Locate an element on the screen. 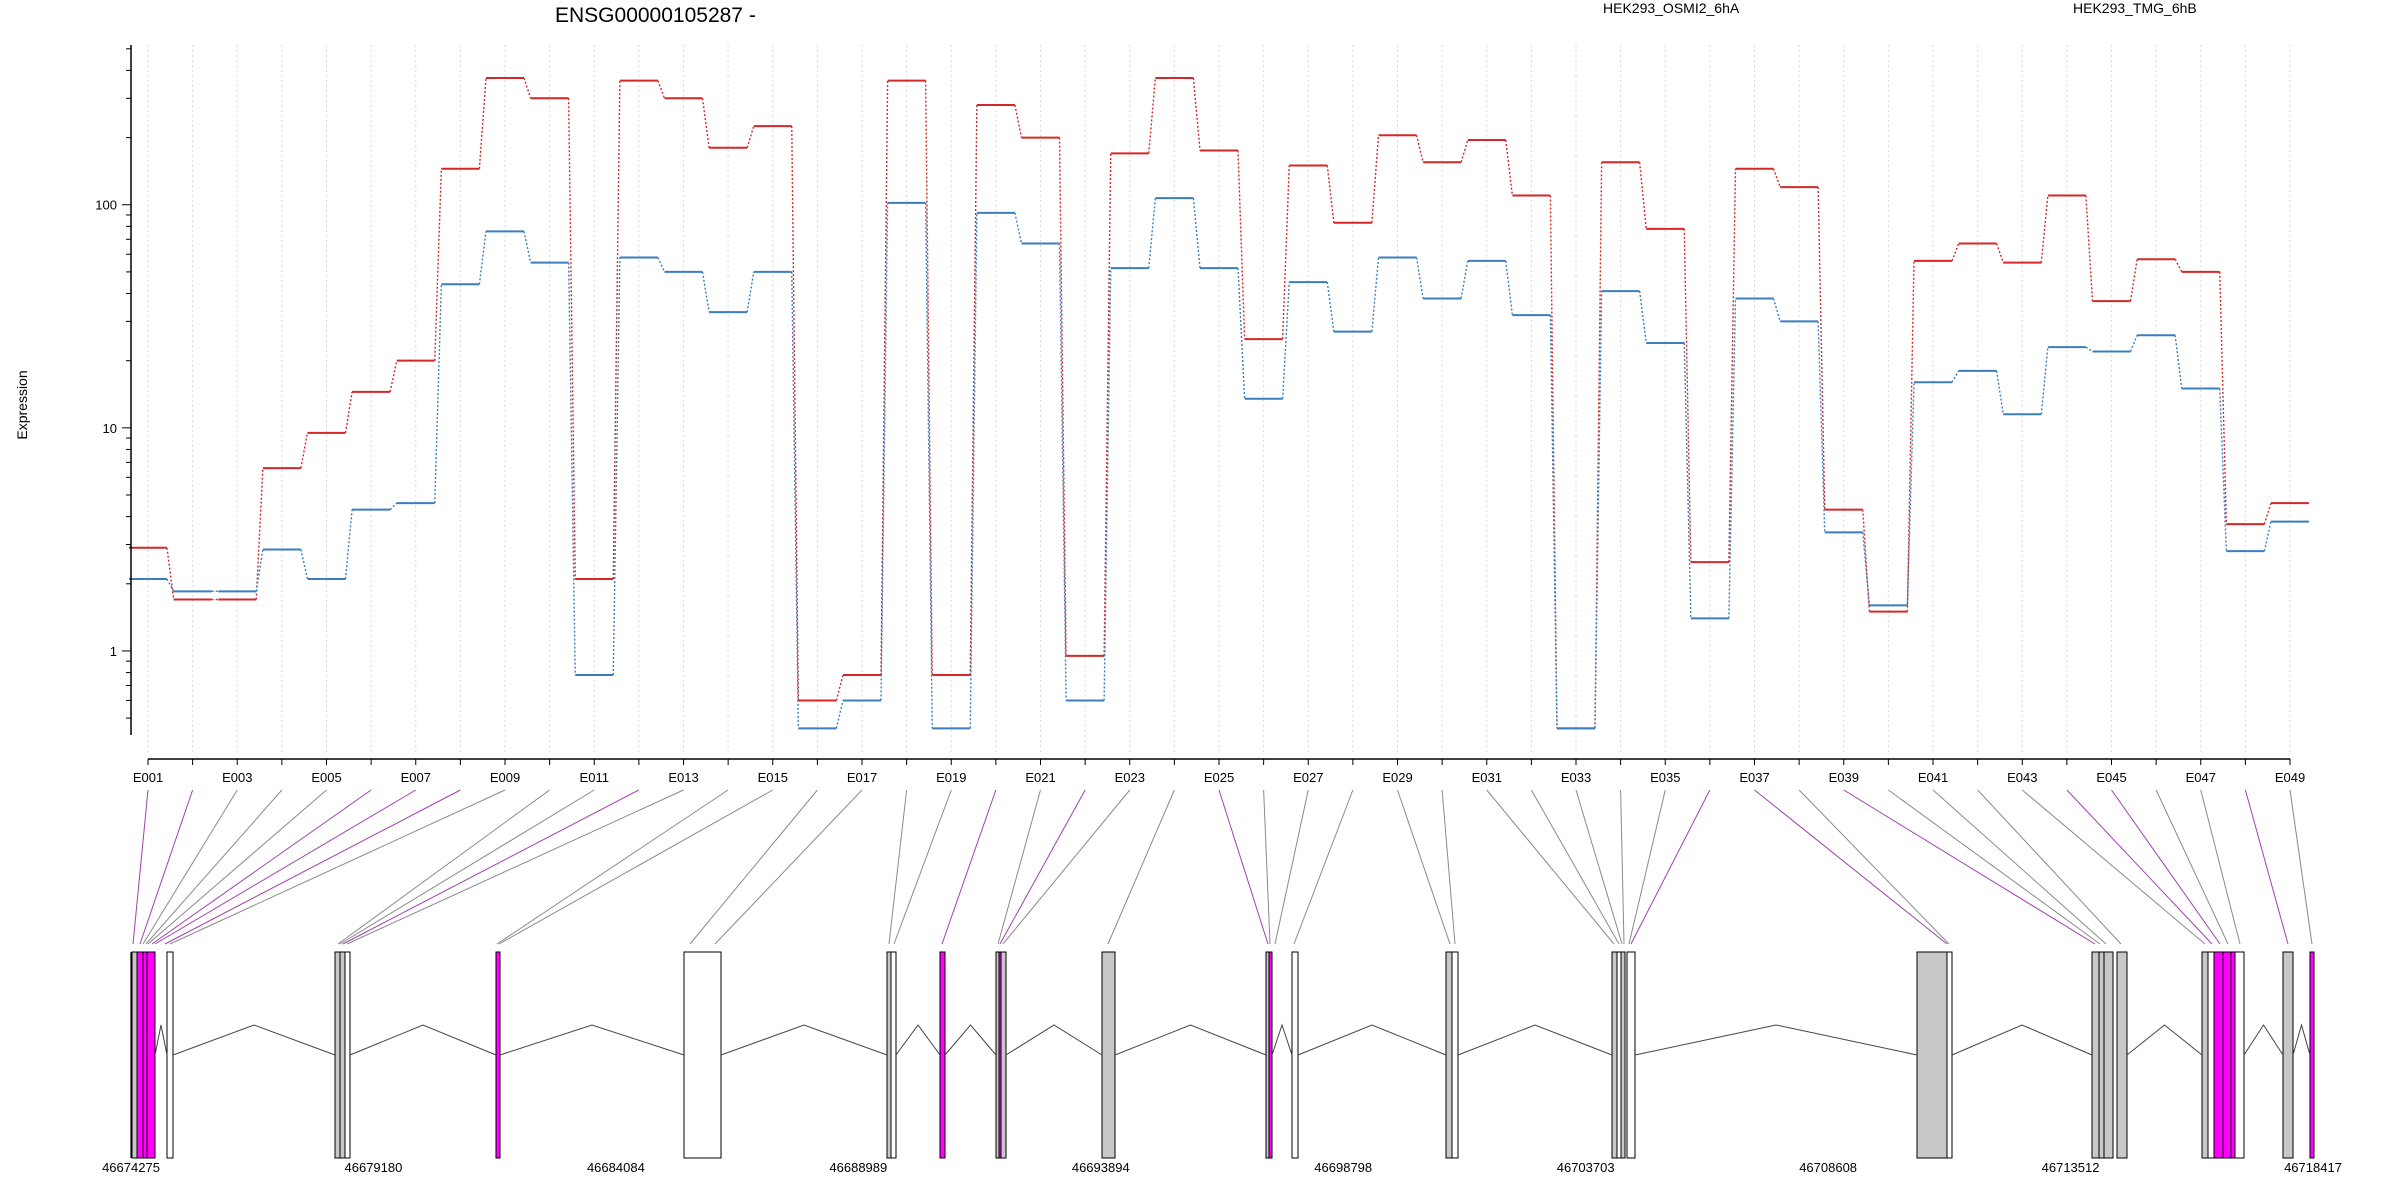 The width and height of the screenshot is (2400, 1200). connector-E004 is located at coordinates (214, 867).